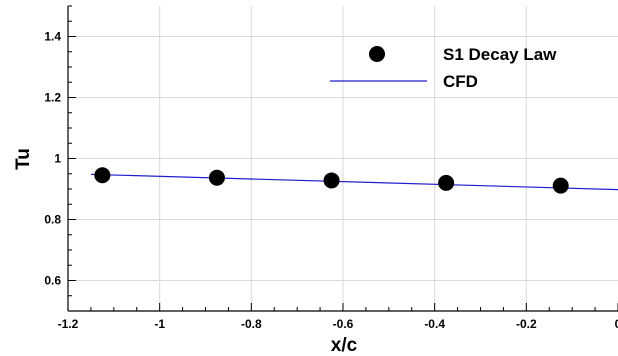 This screenshot has height=356, width=618. I want to click on x-tick-label: -1.2, so click(68, 324).